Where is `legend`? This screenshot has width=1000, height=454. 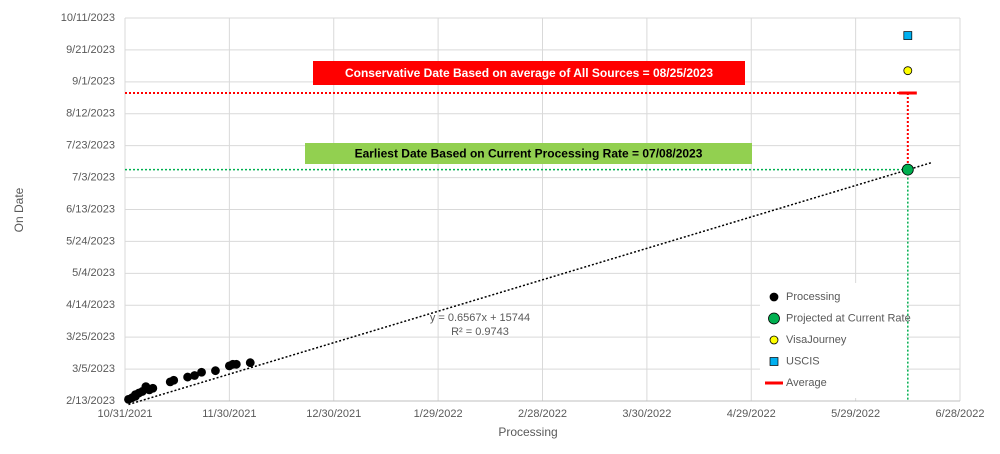
legend is located at coordinates (833, 340).